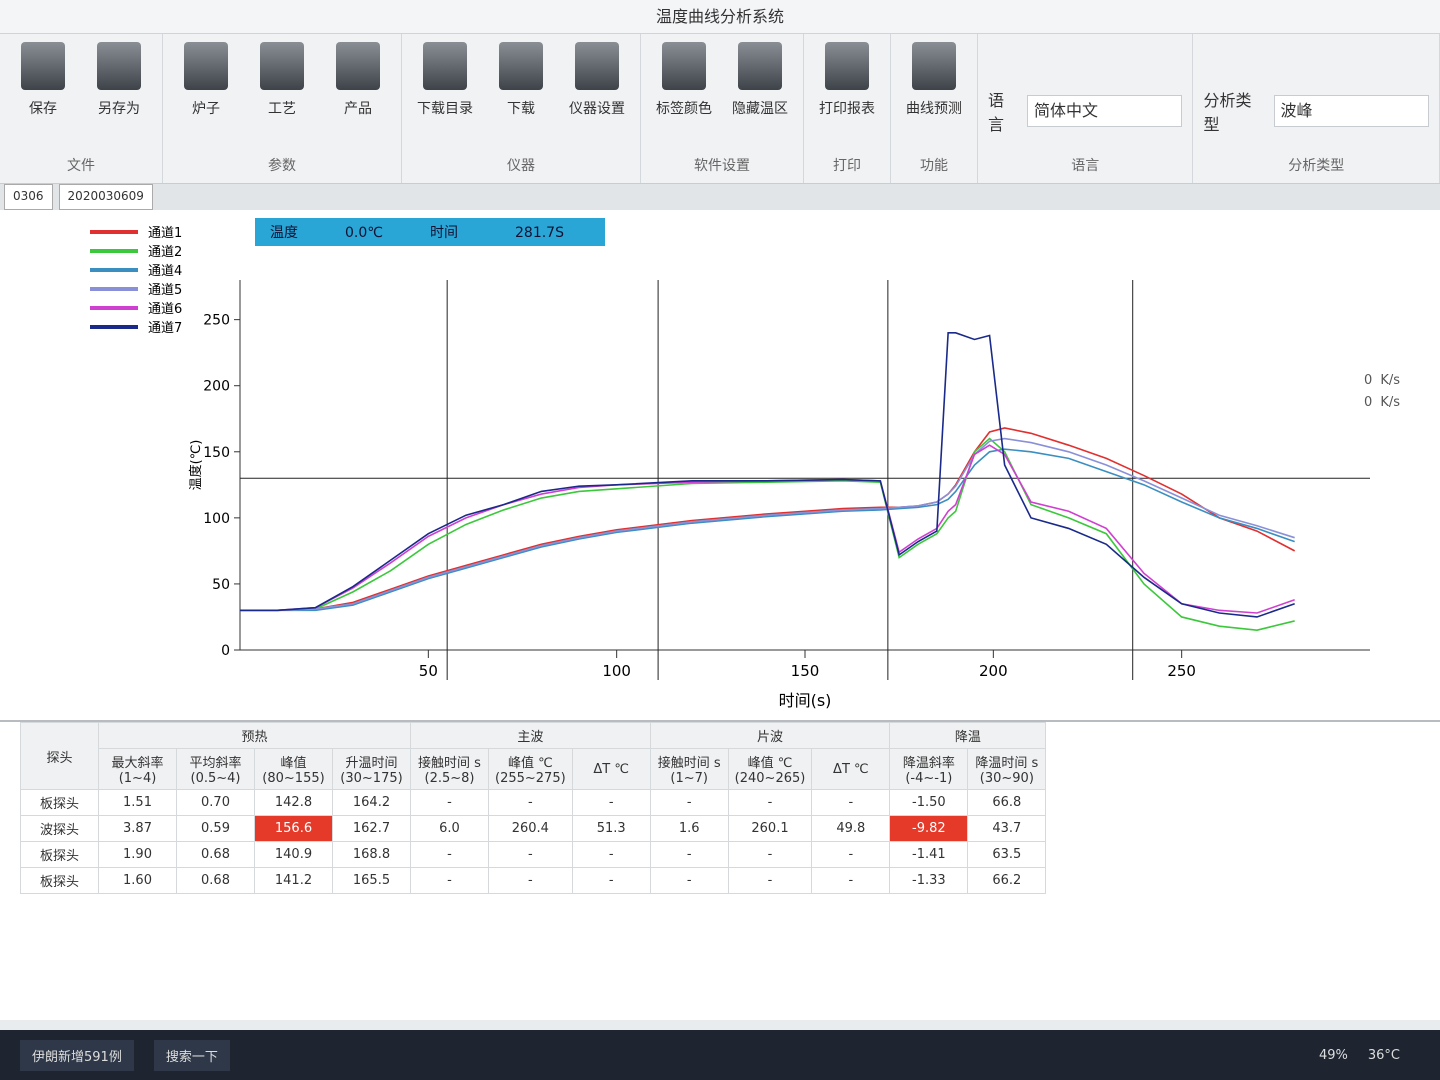 The image size is (1440, 1080). Describe the element at coordinates (165, 309) in the screenshot. I see `legend-label: 通道6` at that location.